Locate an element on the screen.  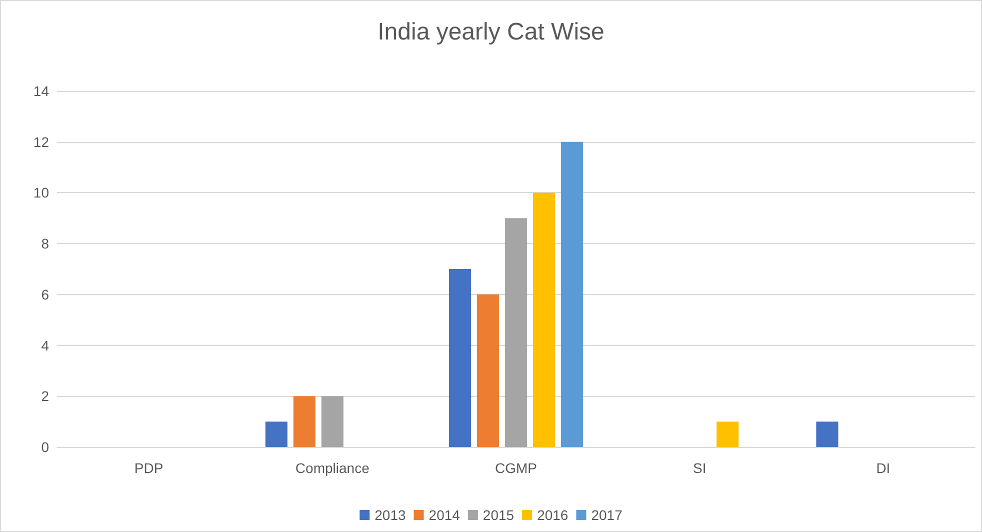
y-tick-label: 6 is located at coordinates (45, 294).